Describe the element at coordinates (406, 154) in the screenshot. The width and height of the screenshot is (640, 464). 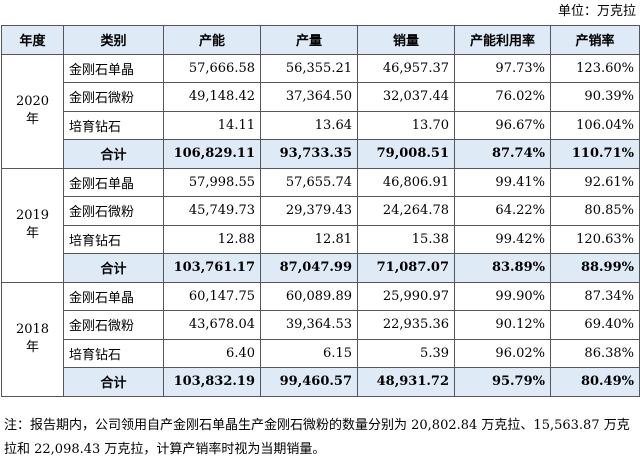
I see `sales-cell: 79,008.51` at that location.